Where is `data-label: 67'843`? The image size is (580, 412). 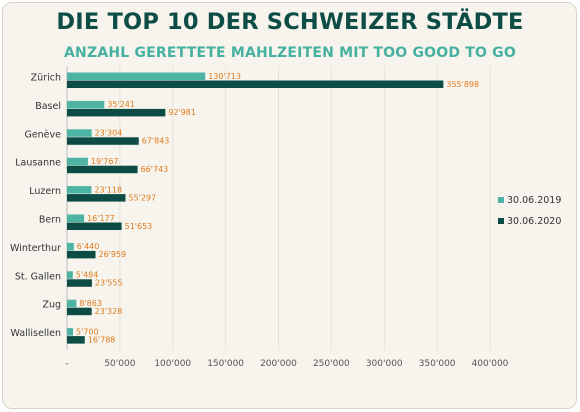
data-label: 67'843 is located at coordinates (156, 141).